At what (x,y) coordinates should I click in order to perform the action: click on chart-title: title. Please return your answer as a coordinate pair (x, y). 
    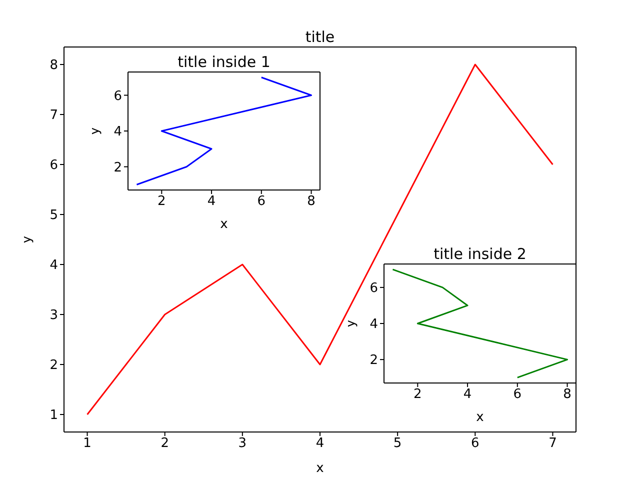
    Looking at the image, I should click on (320, 37).